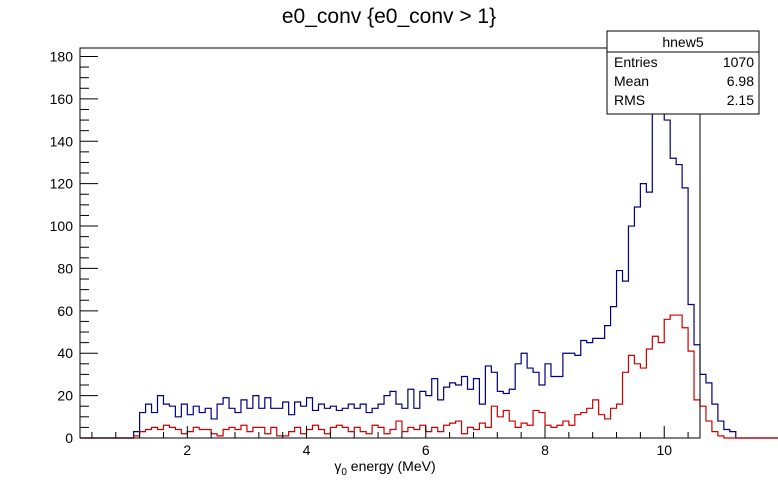 The image size is (778, 487). I want to click on chart-title: e0_conv {e0_conv > 1}, so click(389, 16).